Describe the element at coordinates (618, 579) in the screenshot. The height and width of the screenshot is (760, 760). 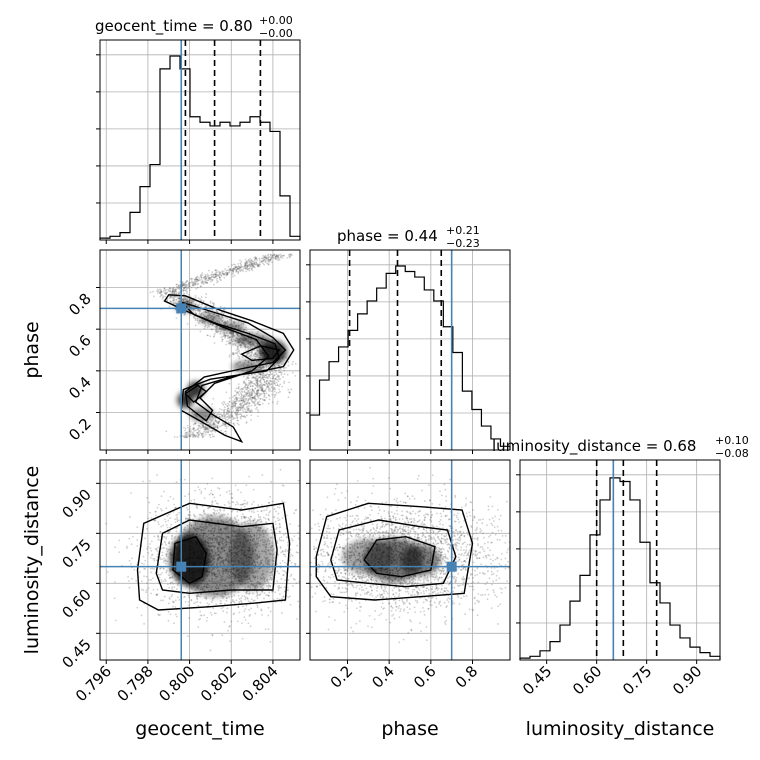
I see `panel-hist-luminosity-distance: 0.45 0.60 0.75 0.90` at that location.